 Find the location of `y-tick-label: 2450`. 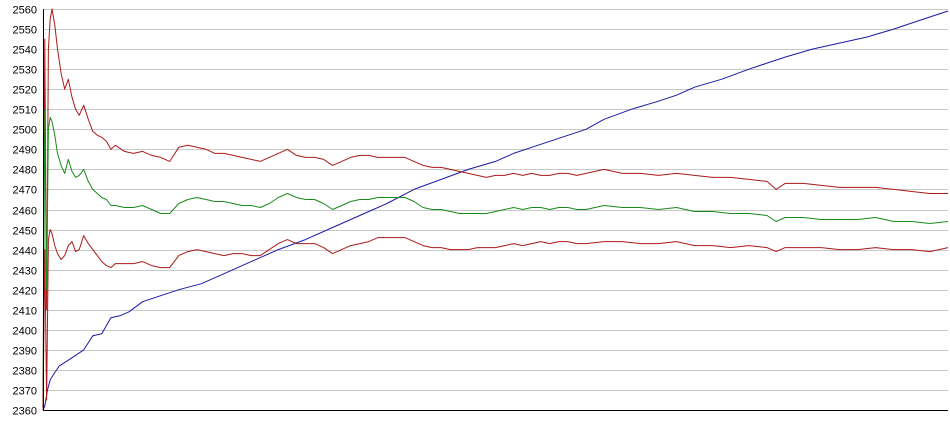

y-tick-label: 2450 is located at coordinates (25, 232).